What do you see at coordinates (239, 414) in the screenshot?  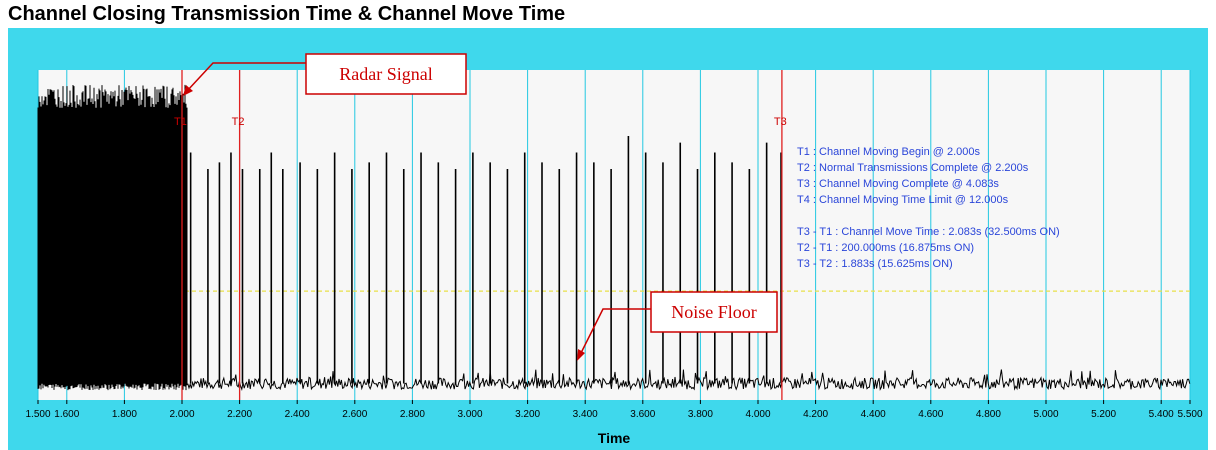 I see `x-tick-label: 2.200` at bounding box center [239, 414].